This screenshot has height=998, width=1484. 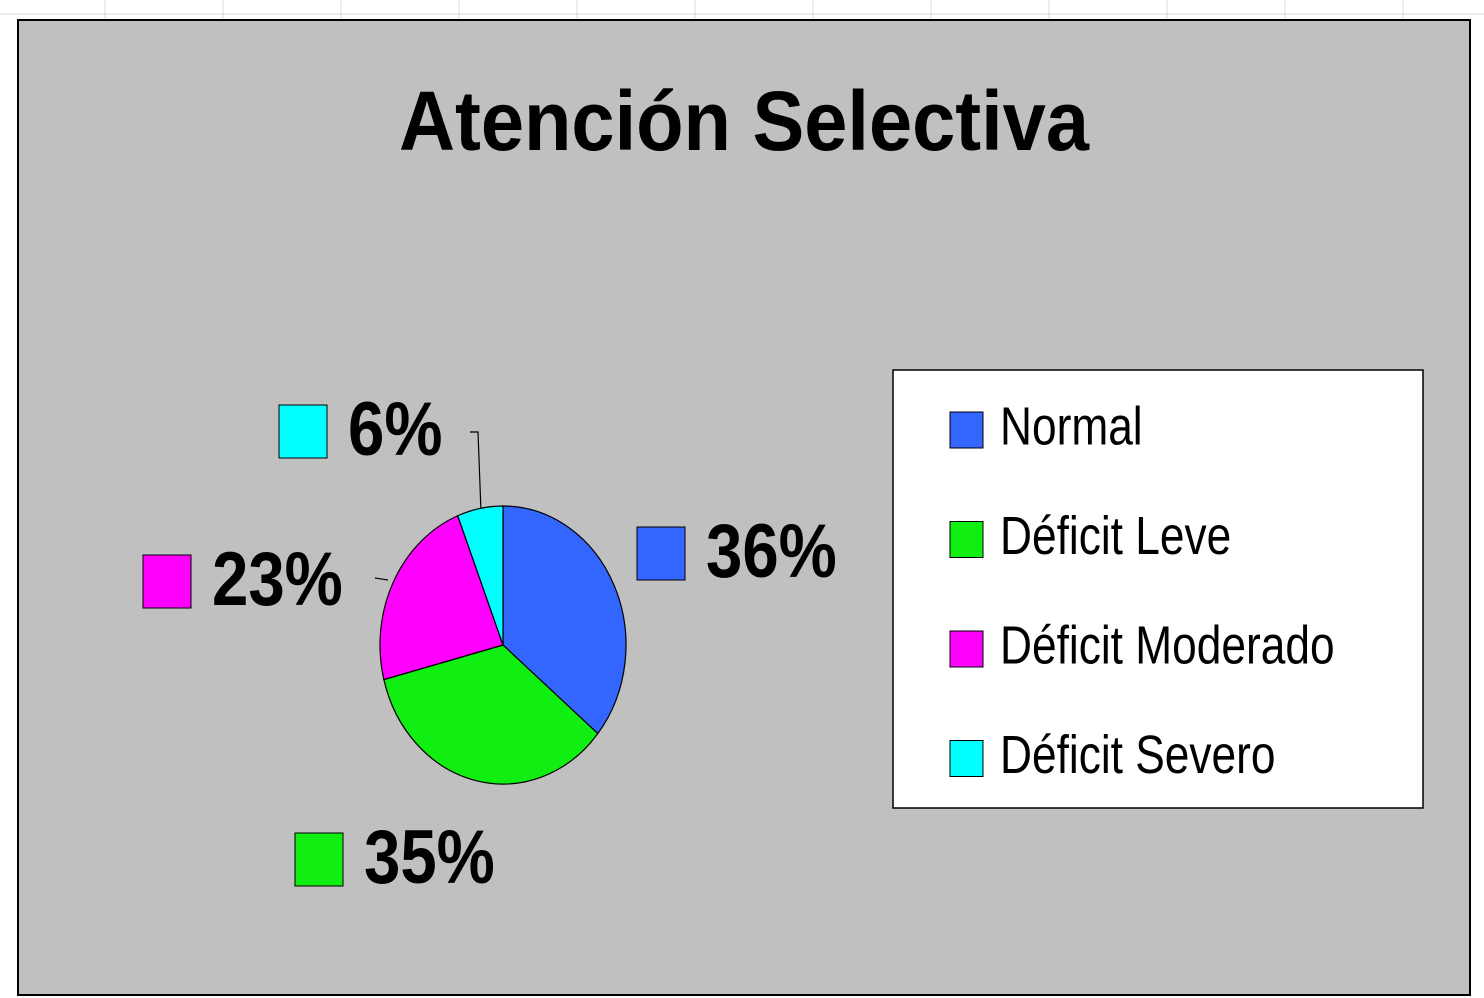 What do you see at coordinates (395, 430) in the screenshot?
I see `data-label: 6%` at bounding box center [395, 430].